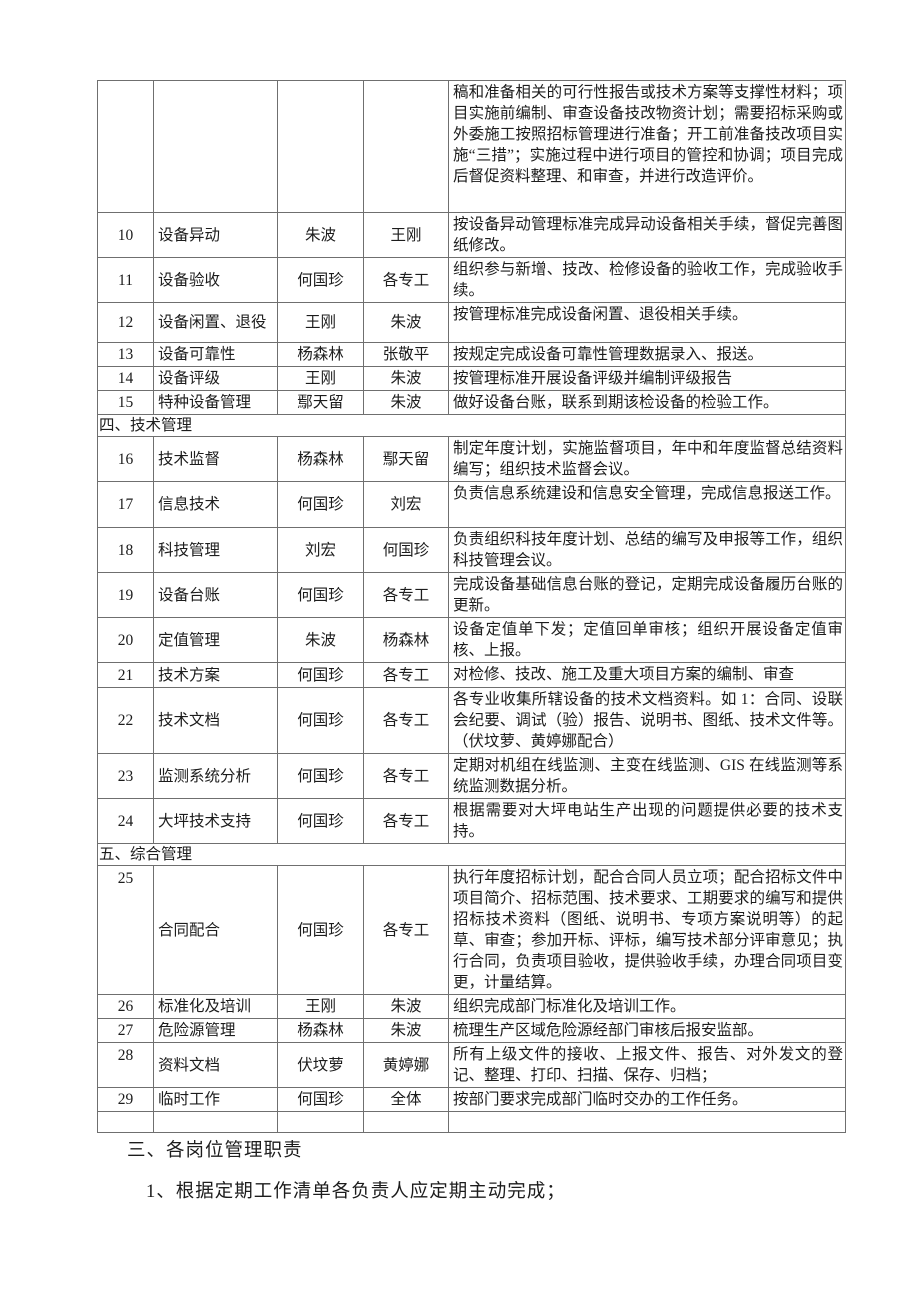 The width and height of the screenshot is (920, 1301). I want to click on cell-work-standard: 完成设备基础信息台账的登记，定期完成设备履历台账的更新。, so click(647, 595).